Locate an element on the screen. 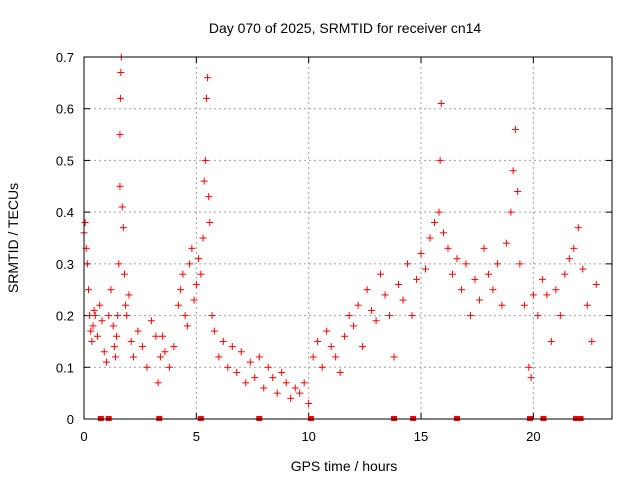 This screenshot has width=640, height=480. y-tick-label: 0 is located at coordinates (70, 419).